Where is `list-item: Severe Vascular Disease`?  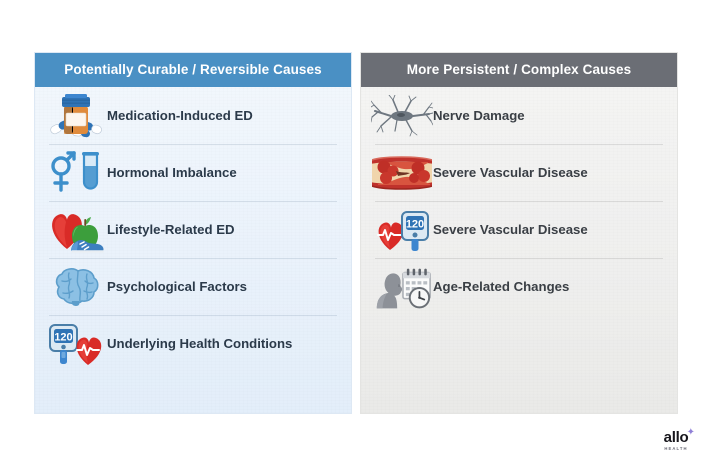
list-item: Severe Vascular Disease is located at coordinates (519, 172).